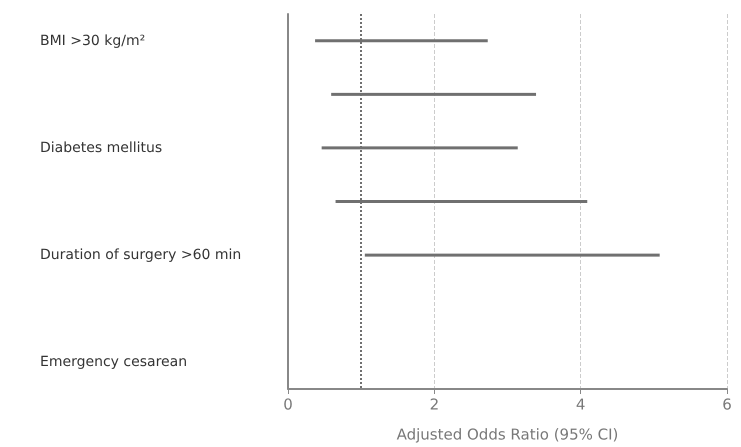  What do you see at coordinates (288, 405) in the screenshot?
I see `x-tick-label: 0` at bounding box center [288, 405].